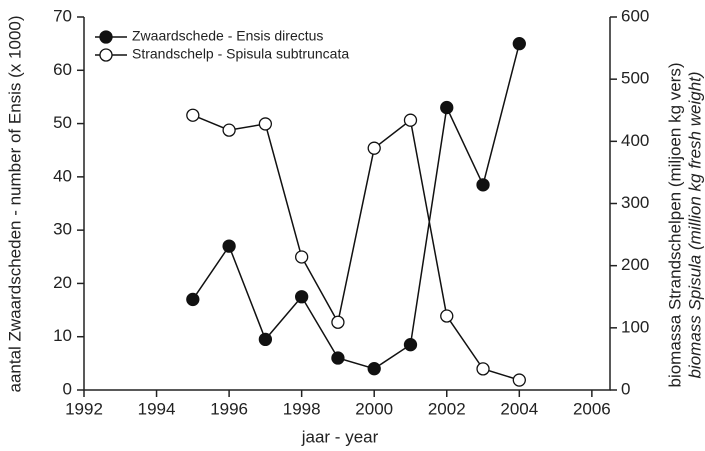  I want to click on x-tick-label: 1994, so click(157, 408).